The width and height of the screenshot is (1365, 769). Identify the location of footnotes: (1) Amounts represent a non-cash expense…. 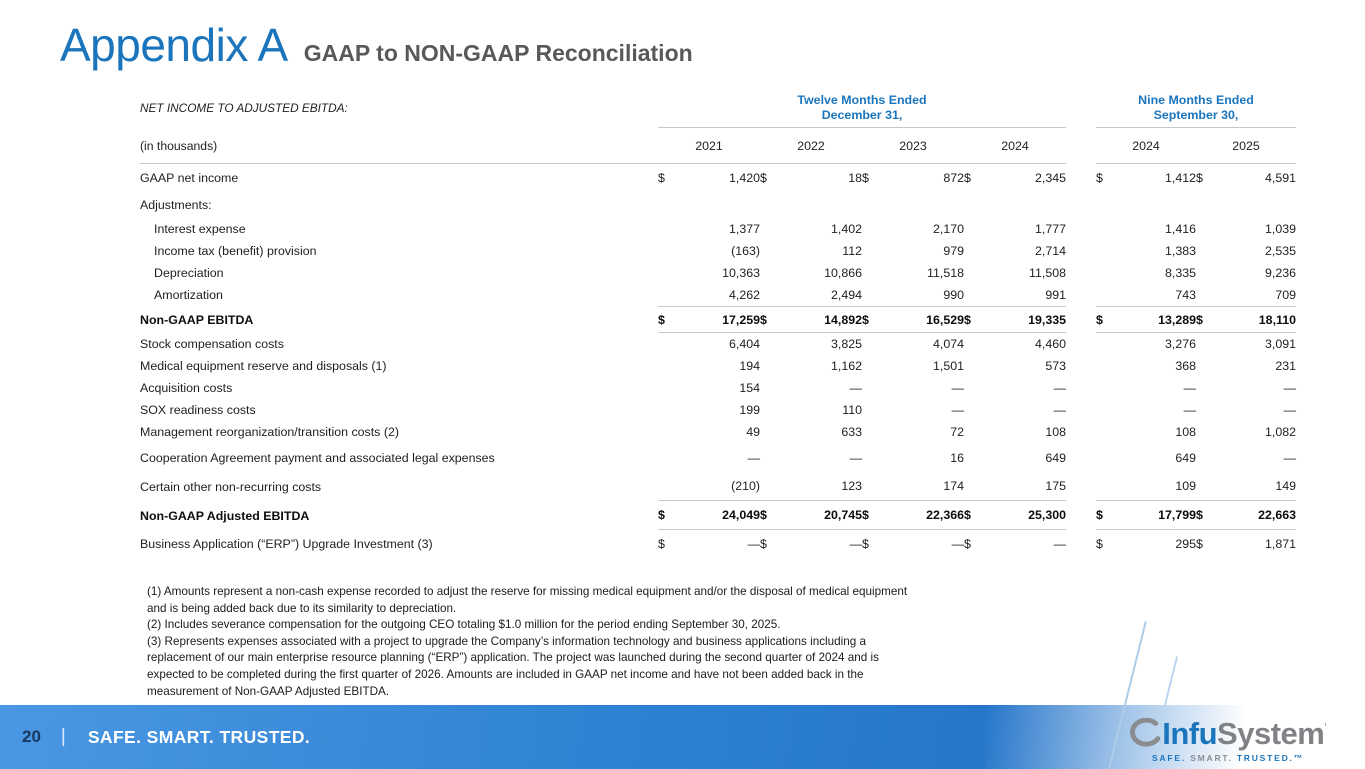
(533, 642).